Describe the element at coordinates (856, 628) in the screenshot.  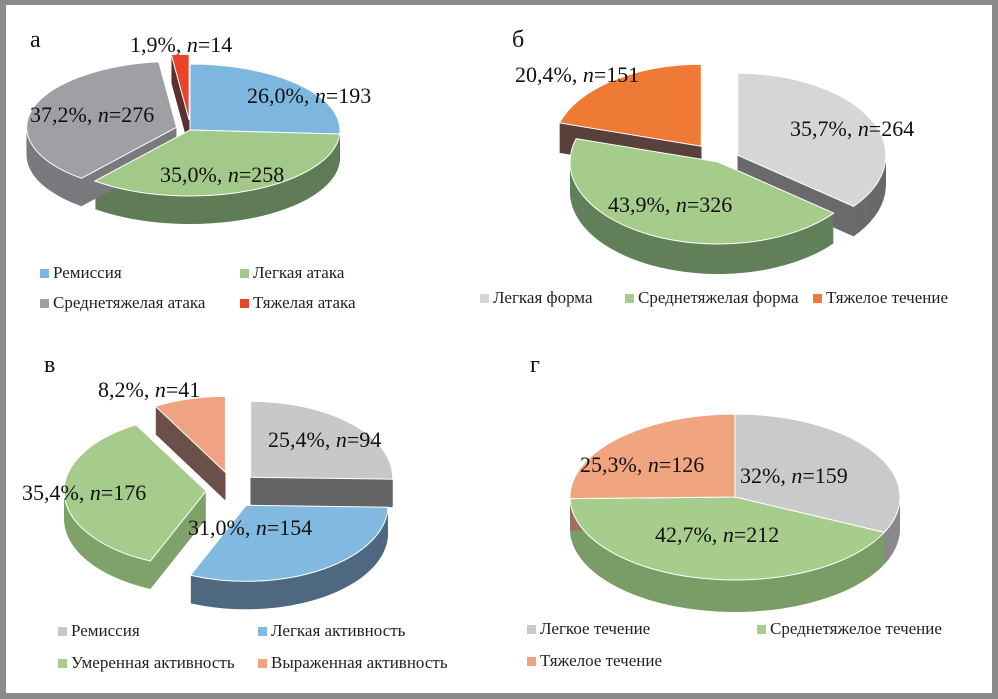
I see `legend-label: Среднетяжелое течение` at that location.